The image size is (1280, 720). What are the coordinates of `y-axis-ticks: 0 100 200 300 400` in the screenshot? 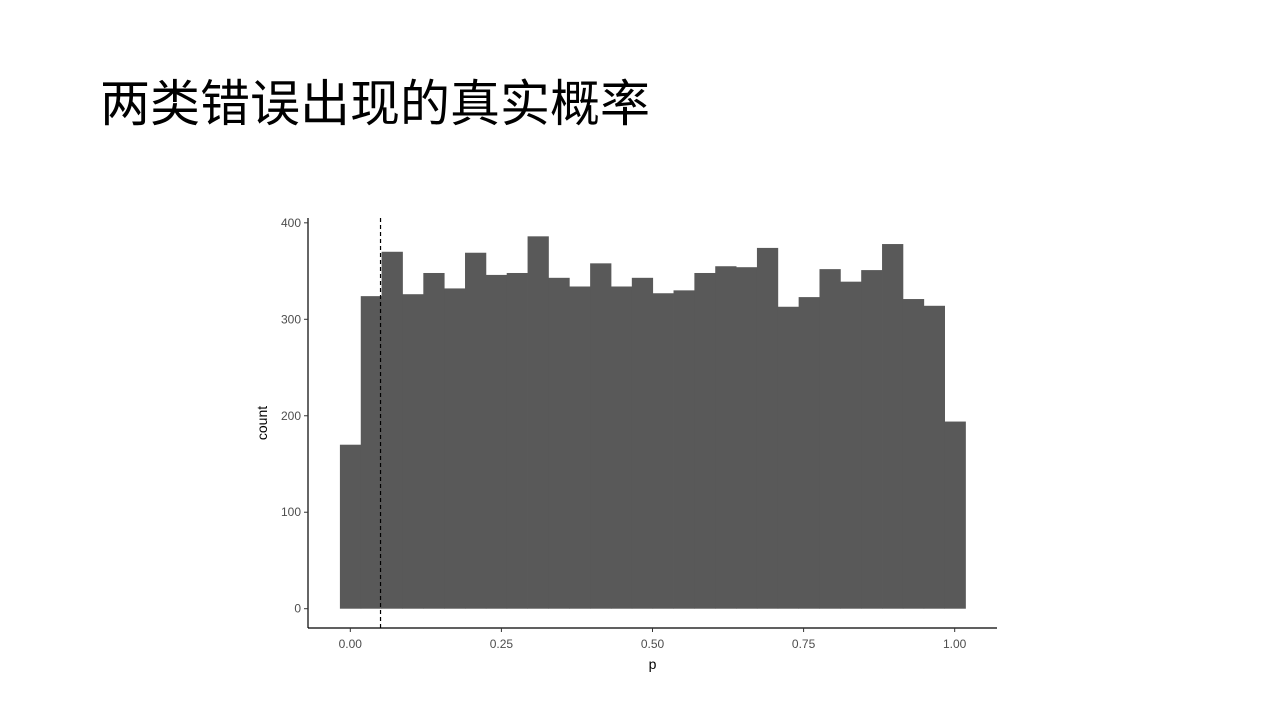 It's located at (294, 416).